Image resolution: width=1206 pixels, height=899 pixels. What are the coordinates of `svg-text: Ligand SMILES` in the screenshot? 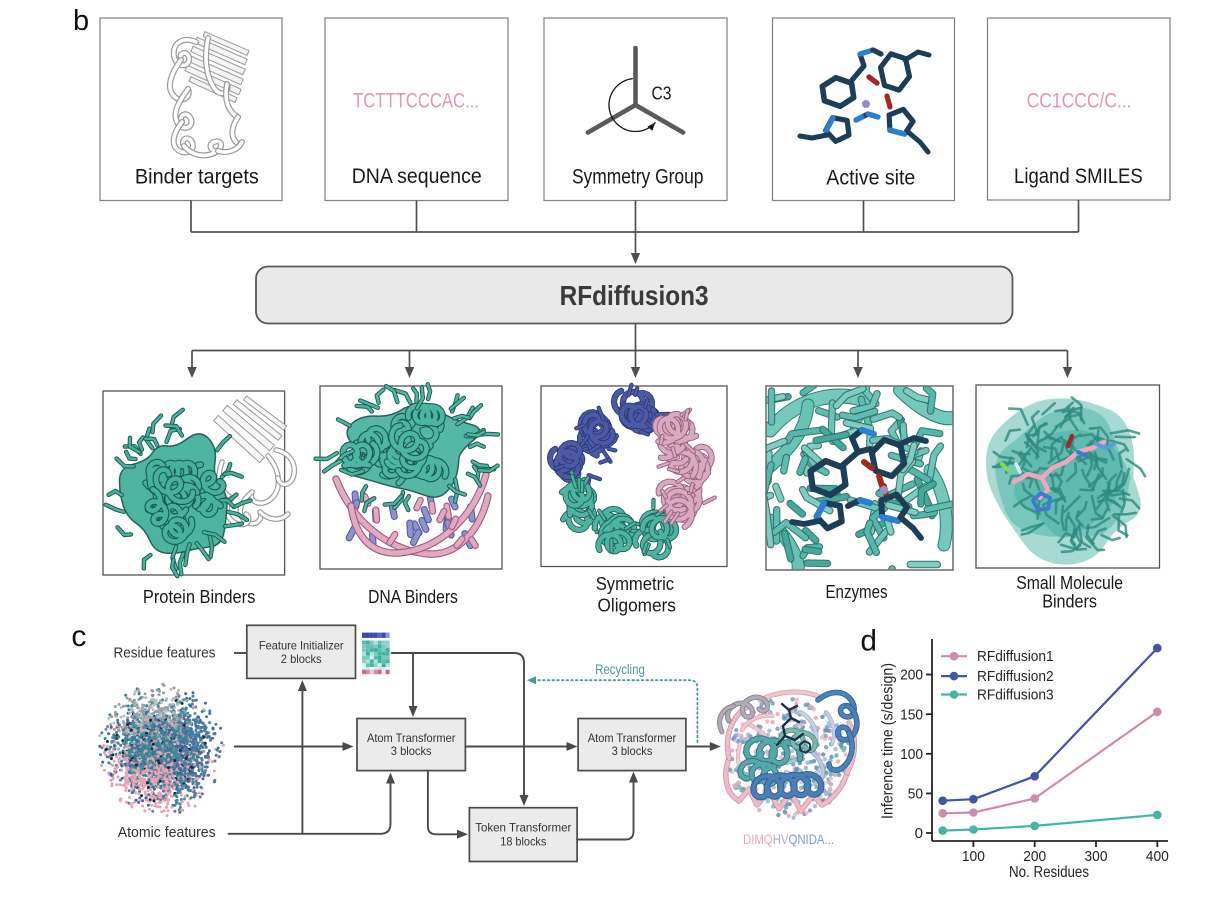 It's located at (1078, 176).